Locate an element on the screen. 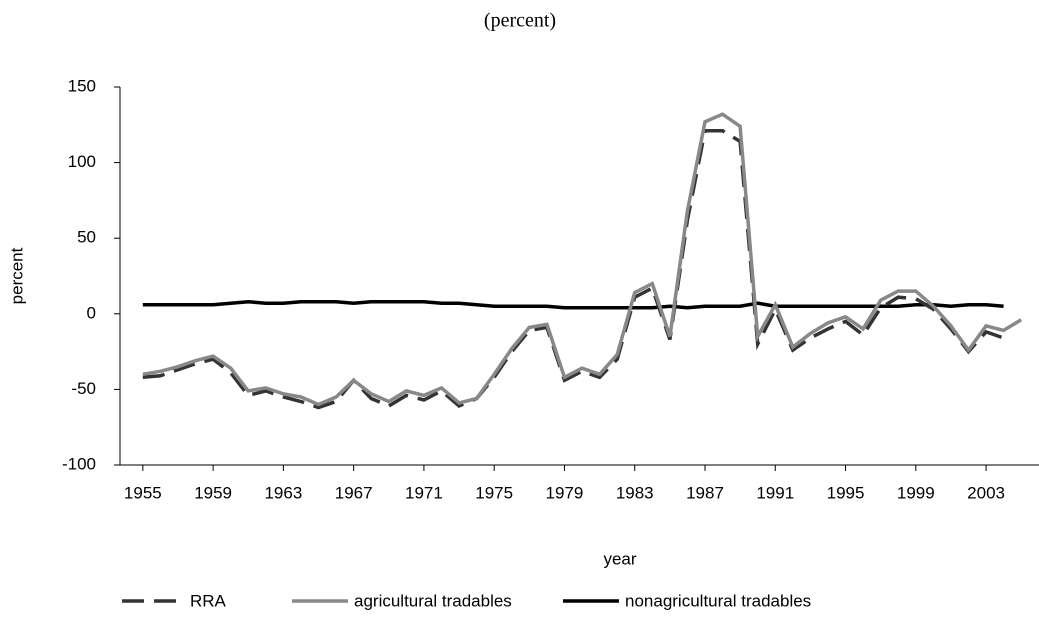 Image resolution: width=1039 pixels, height=639 pixels. y-axis-label: percent is located at coordinates (16, 275).